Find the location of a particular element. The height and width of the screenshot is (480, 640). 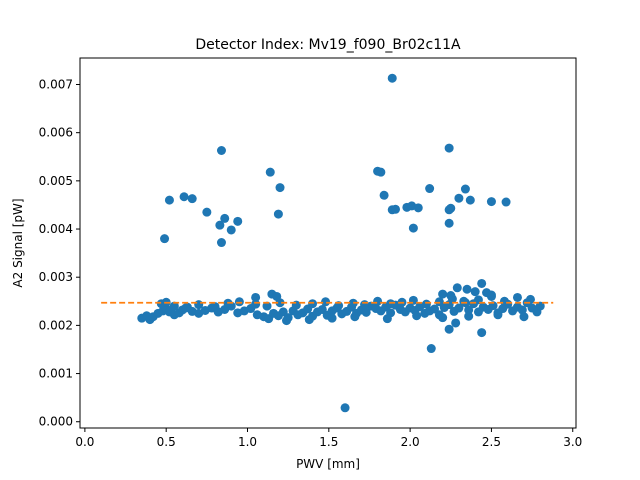

x-tick-label: 2.0 is located at coordinates (410, 442).